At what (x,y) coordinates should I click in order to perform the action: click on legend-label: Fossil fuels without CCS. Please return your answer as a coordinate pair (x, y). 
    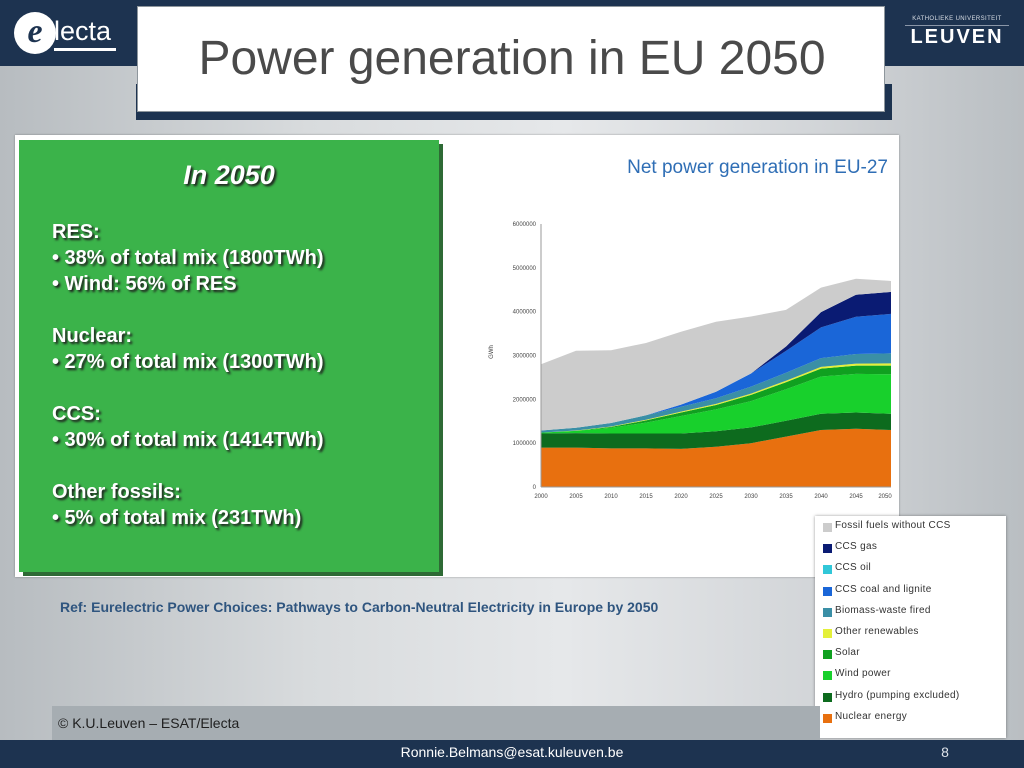
    Looking at the image, I should click on (893, 525).